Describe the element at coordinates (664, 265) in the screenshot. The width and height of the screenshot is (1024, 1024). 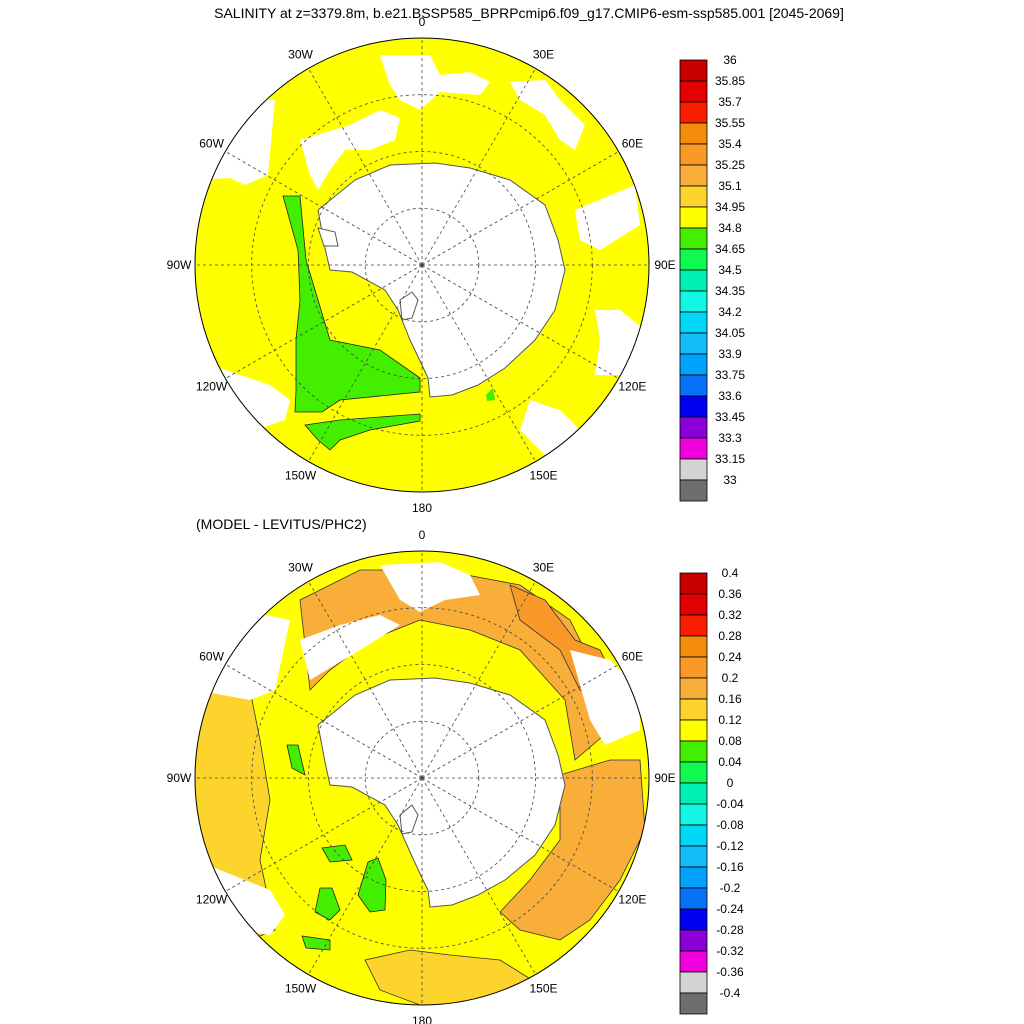
I see `longitude-label: 90E` at that location.